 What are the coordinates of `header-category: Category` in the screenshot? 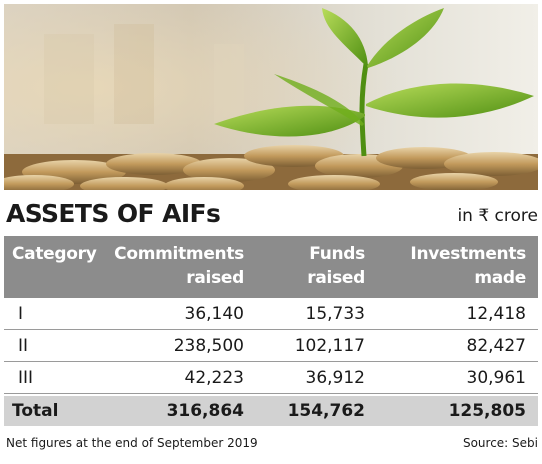 It's located at (54, 254).